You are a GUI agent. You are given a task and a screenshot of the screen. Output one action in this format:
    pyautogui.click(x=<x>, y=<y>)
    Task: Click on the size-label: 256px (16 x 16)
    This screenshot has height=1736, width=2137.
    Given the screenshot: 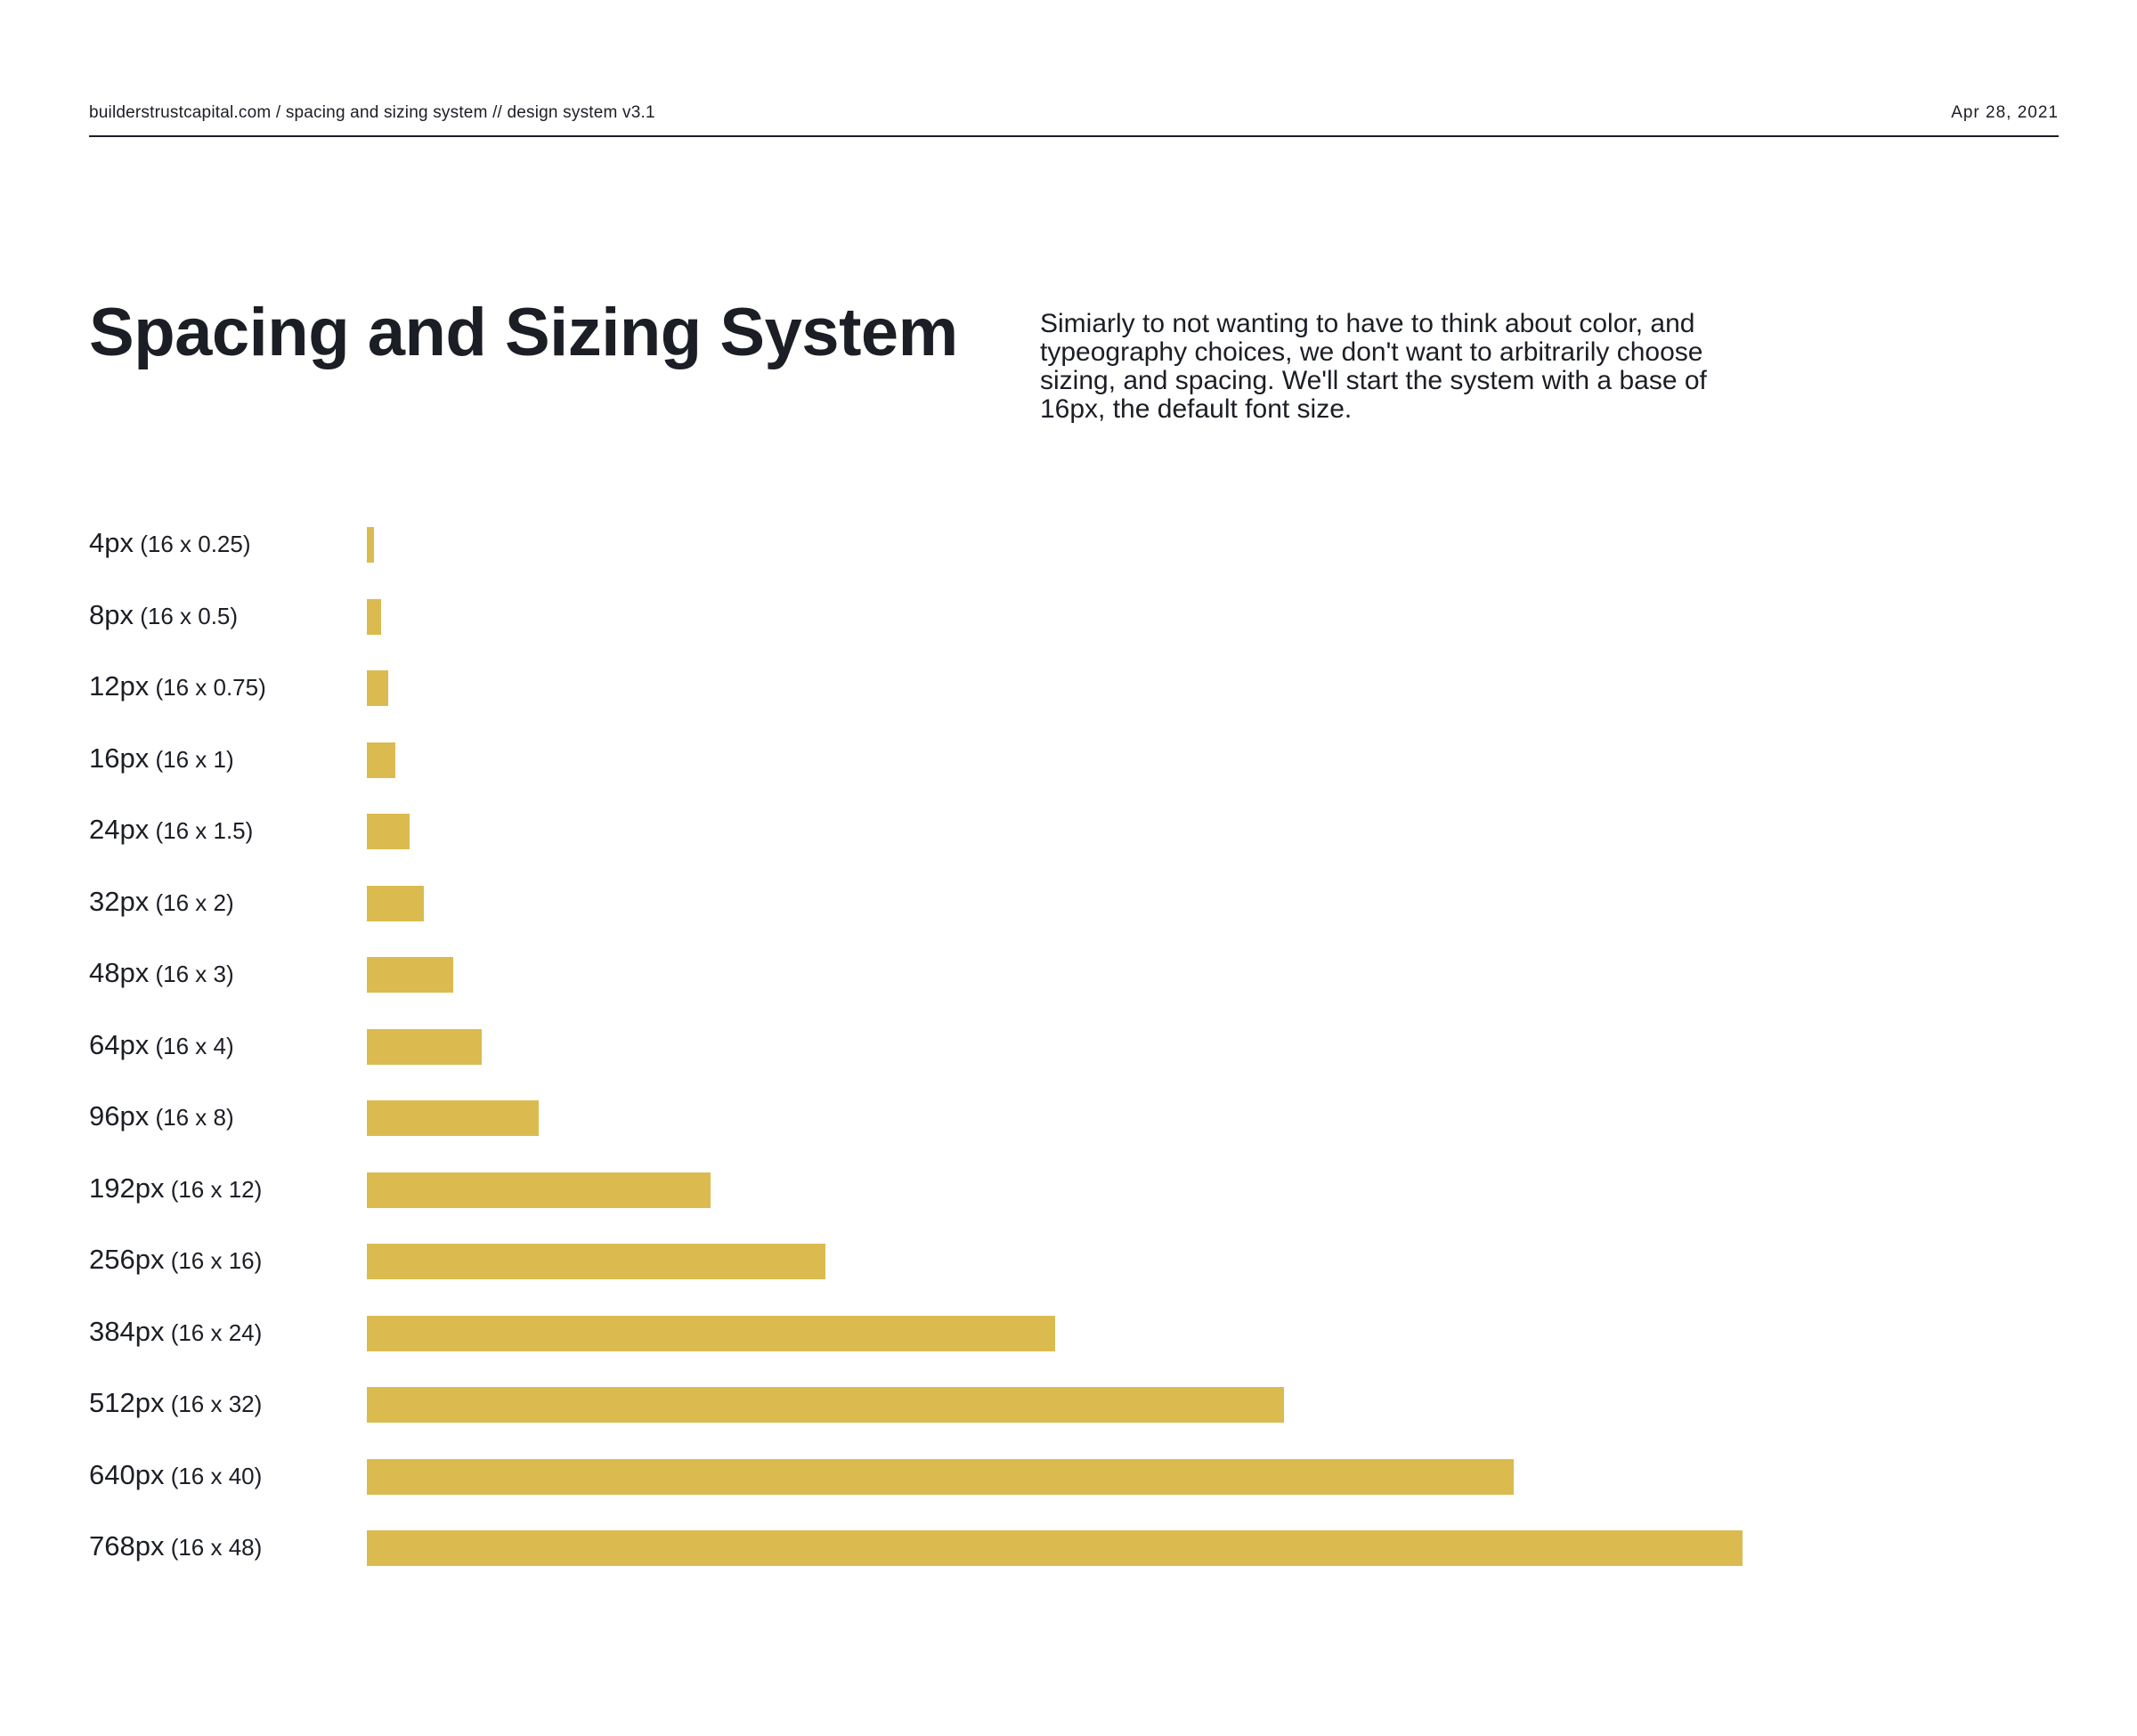 What is the action you would take?
    pyautogui.click(x=175, y=1260)
    